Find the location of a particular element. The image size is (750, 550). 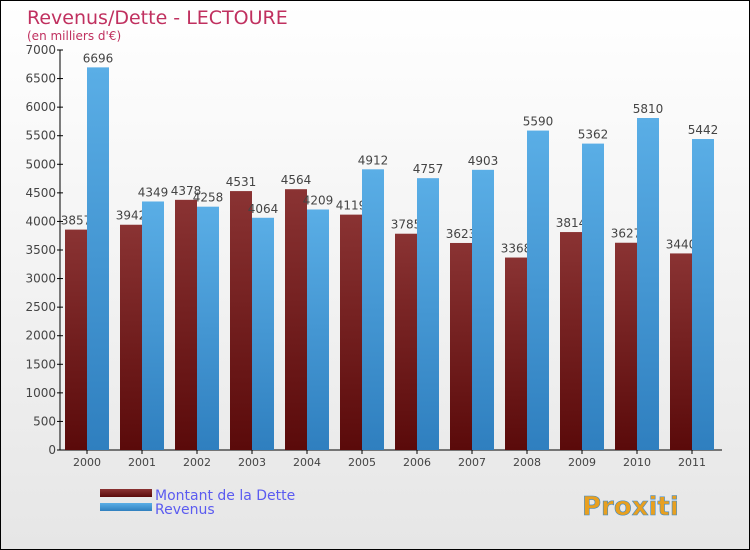

x-tick-label: 2003 is located at coordinates (252, 462).